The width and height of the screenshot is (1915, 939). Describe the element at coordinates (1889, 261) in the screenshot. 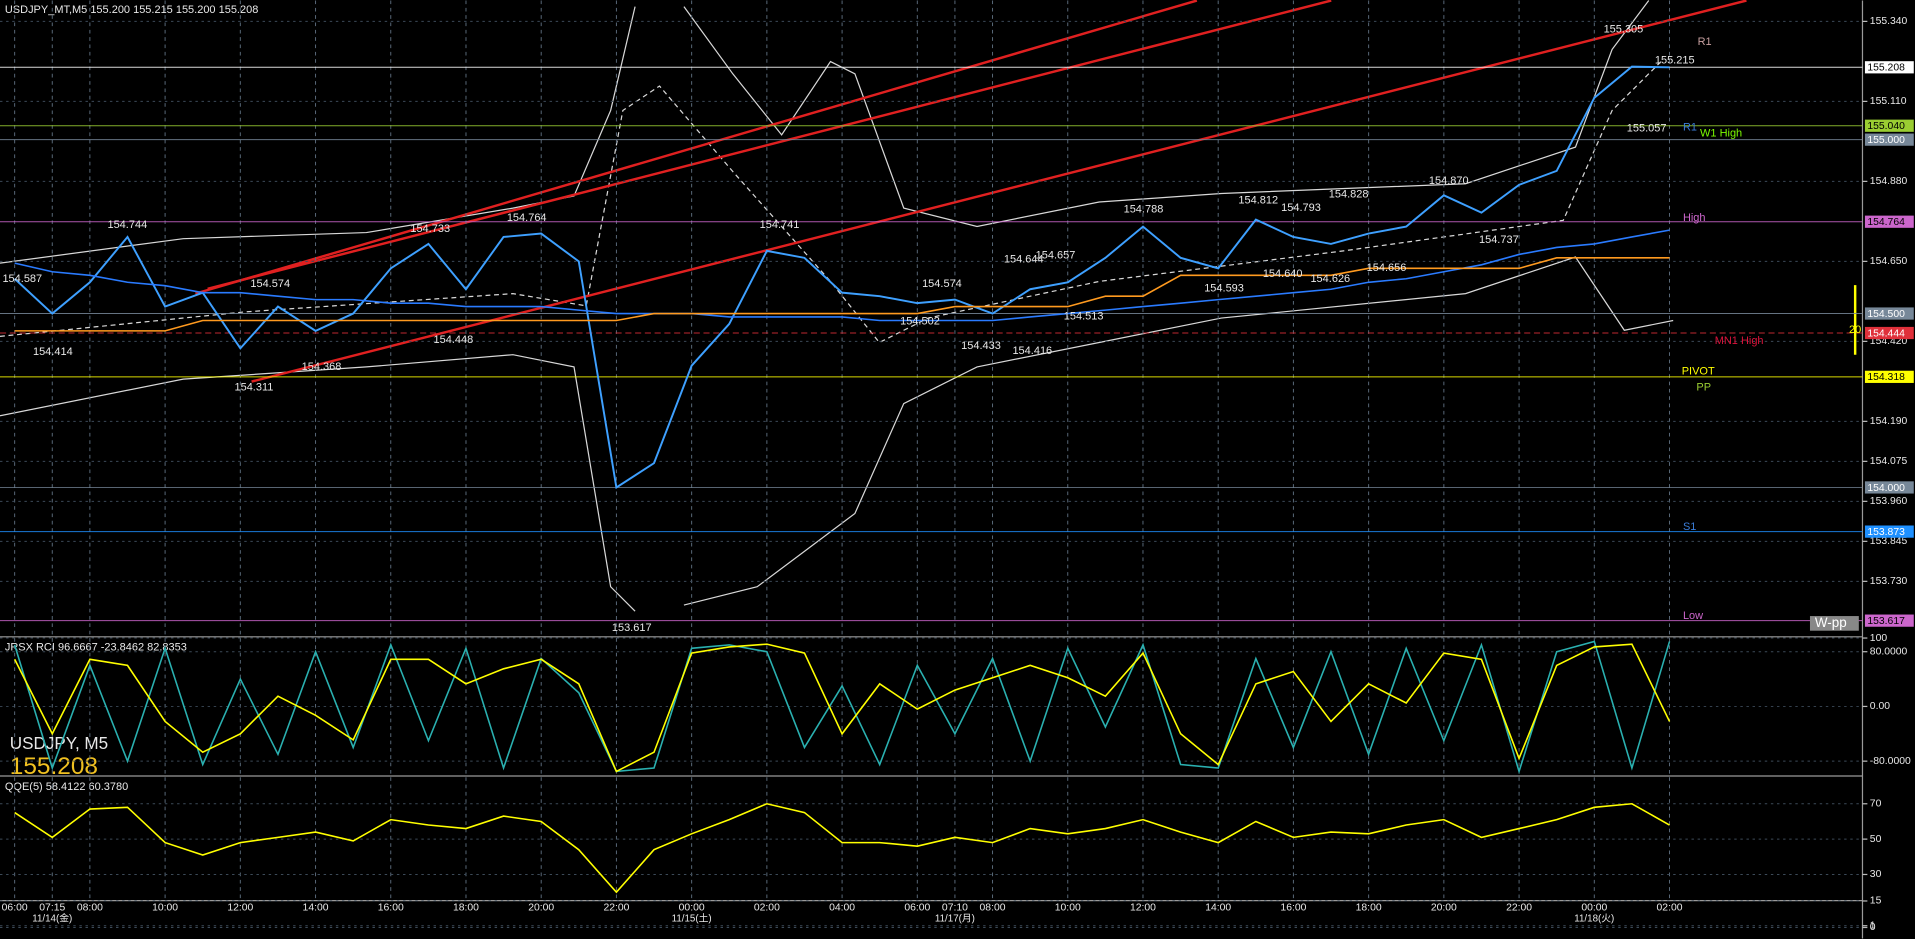

I see `y-tick-label: 154.650` at that location.